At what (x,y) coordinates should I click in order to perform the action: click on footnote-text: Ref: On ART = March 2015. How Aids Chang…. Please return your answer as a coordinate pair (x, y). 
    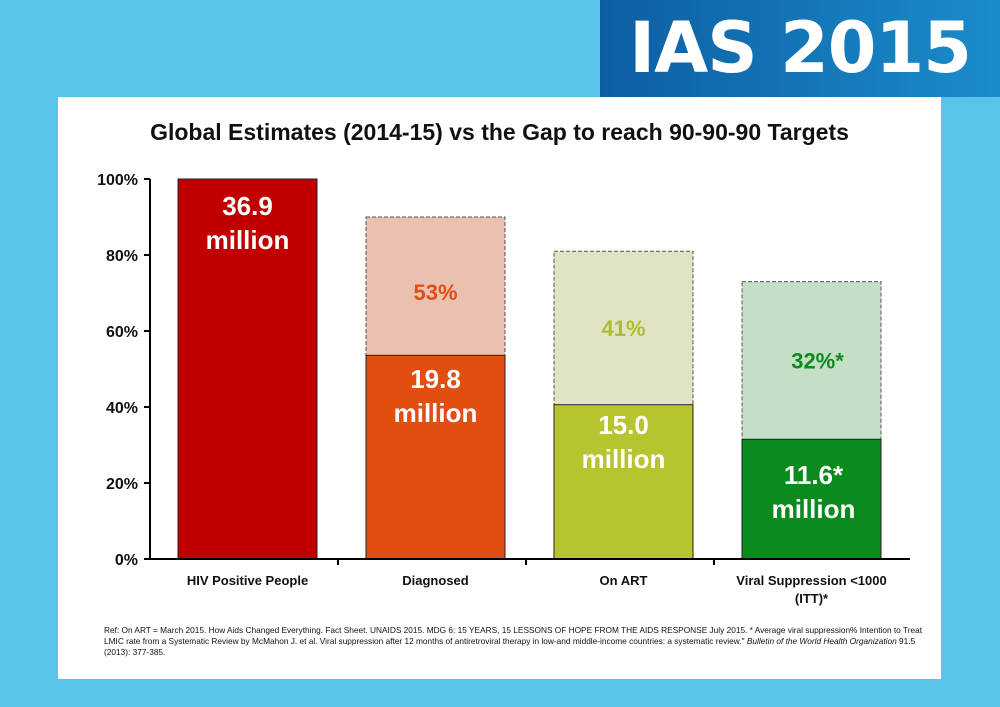
    Looking at the image, I should click on (513, 635).